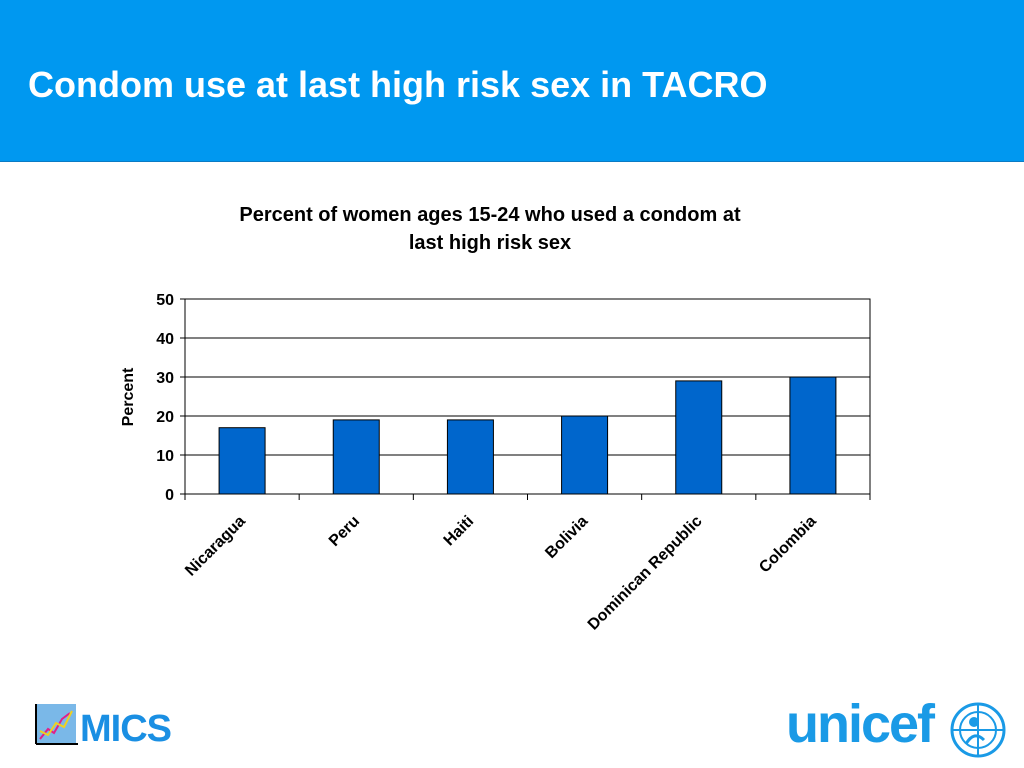 The height and width of the screenshot is (768, 1024). Describe the element at coordinates (813, 435) in the screenshot. I see `bar-colombia` at that location.